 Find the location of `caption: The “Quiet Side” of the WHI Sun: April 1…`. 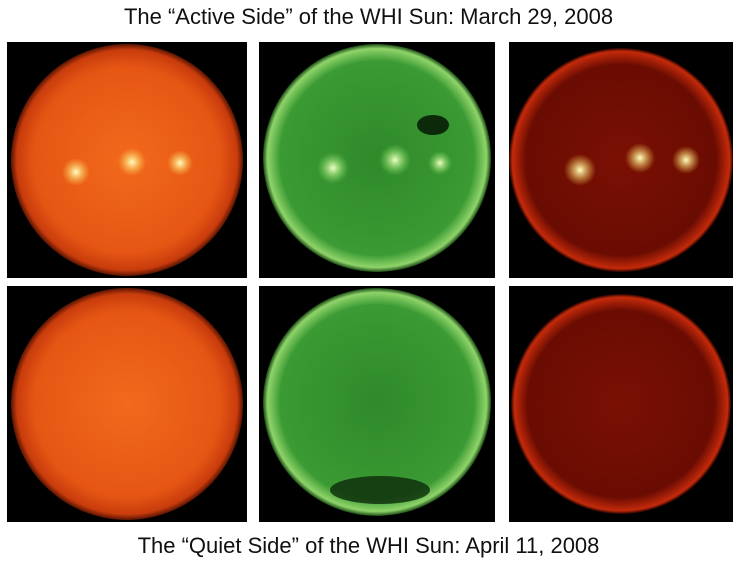

caption: The “Quiet Side” of the WHI Sun: April 1… is located at coordinates (368, 545).